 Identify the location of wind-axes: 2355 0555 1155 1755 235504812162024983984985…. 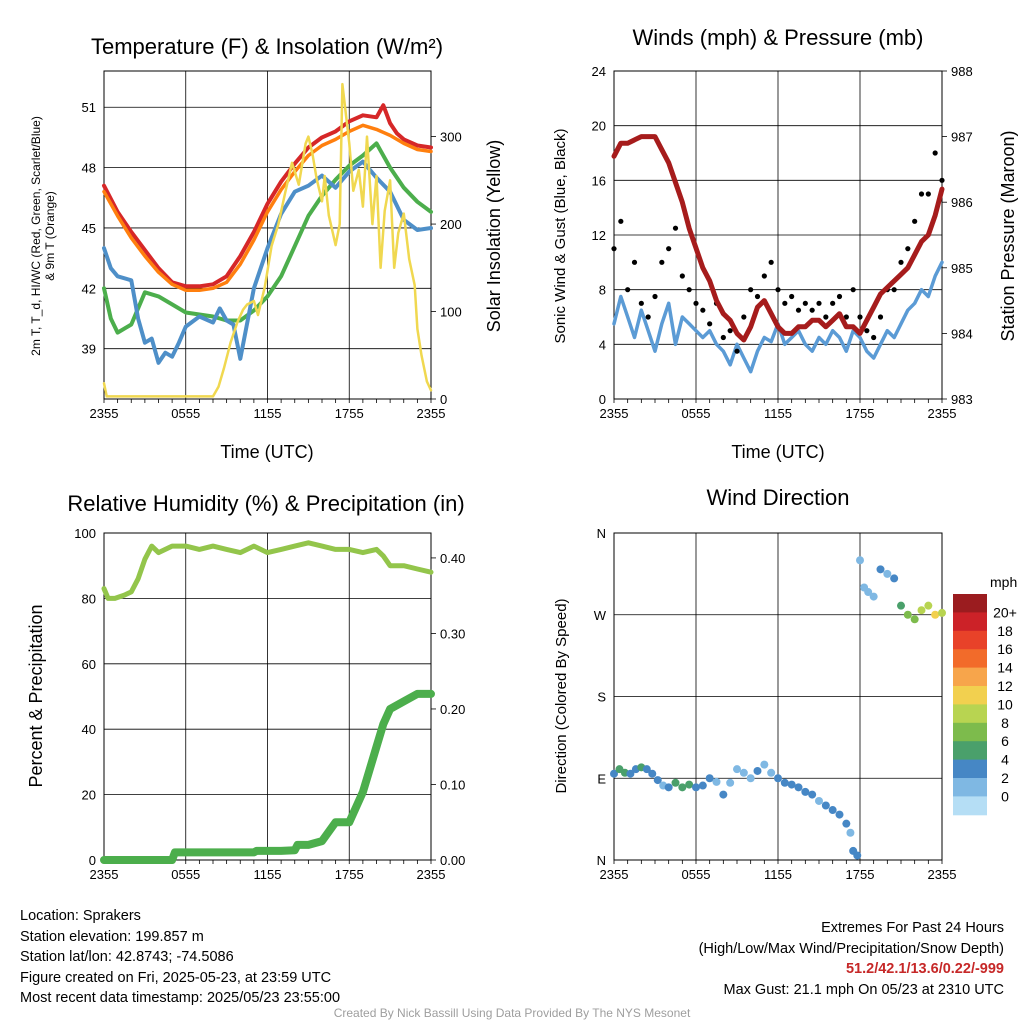
(782, 242).